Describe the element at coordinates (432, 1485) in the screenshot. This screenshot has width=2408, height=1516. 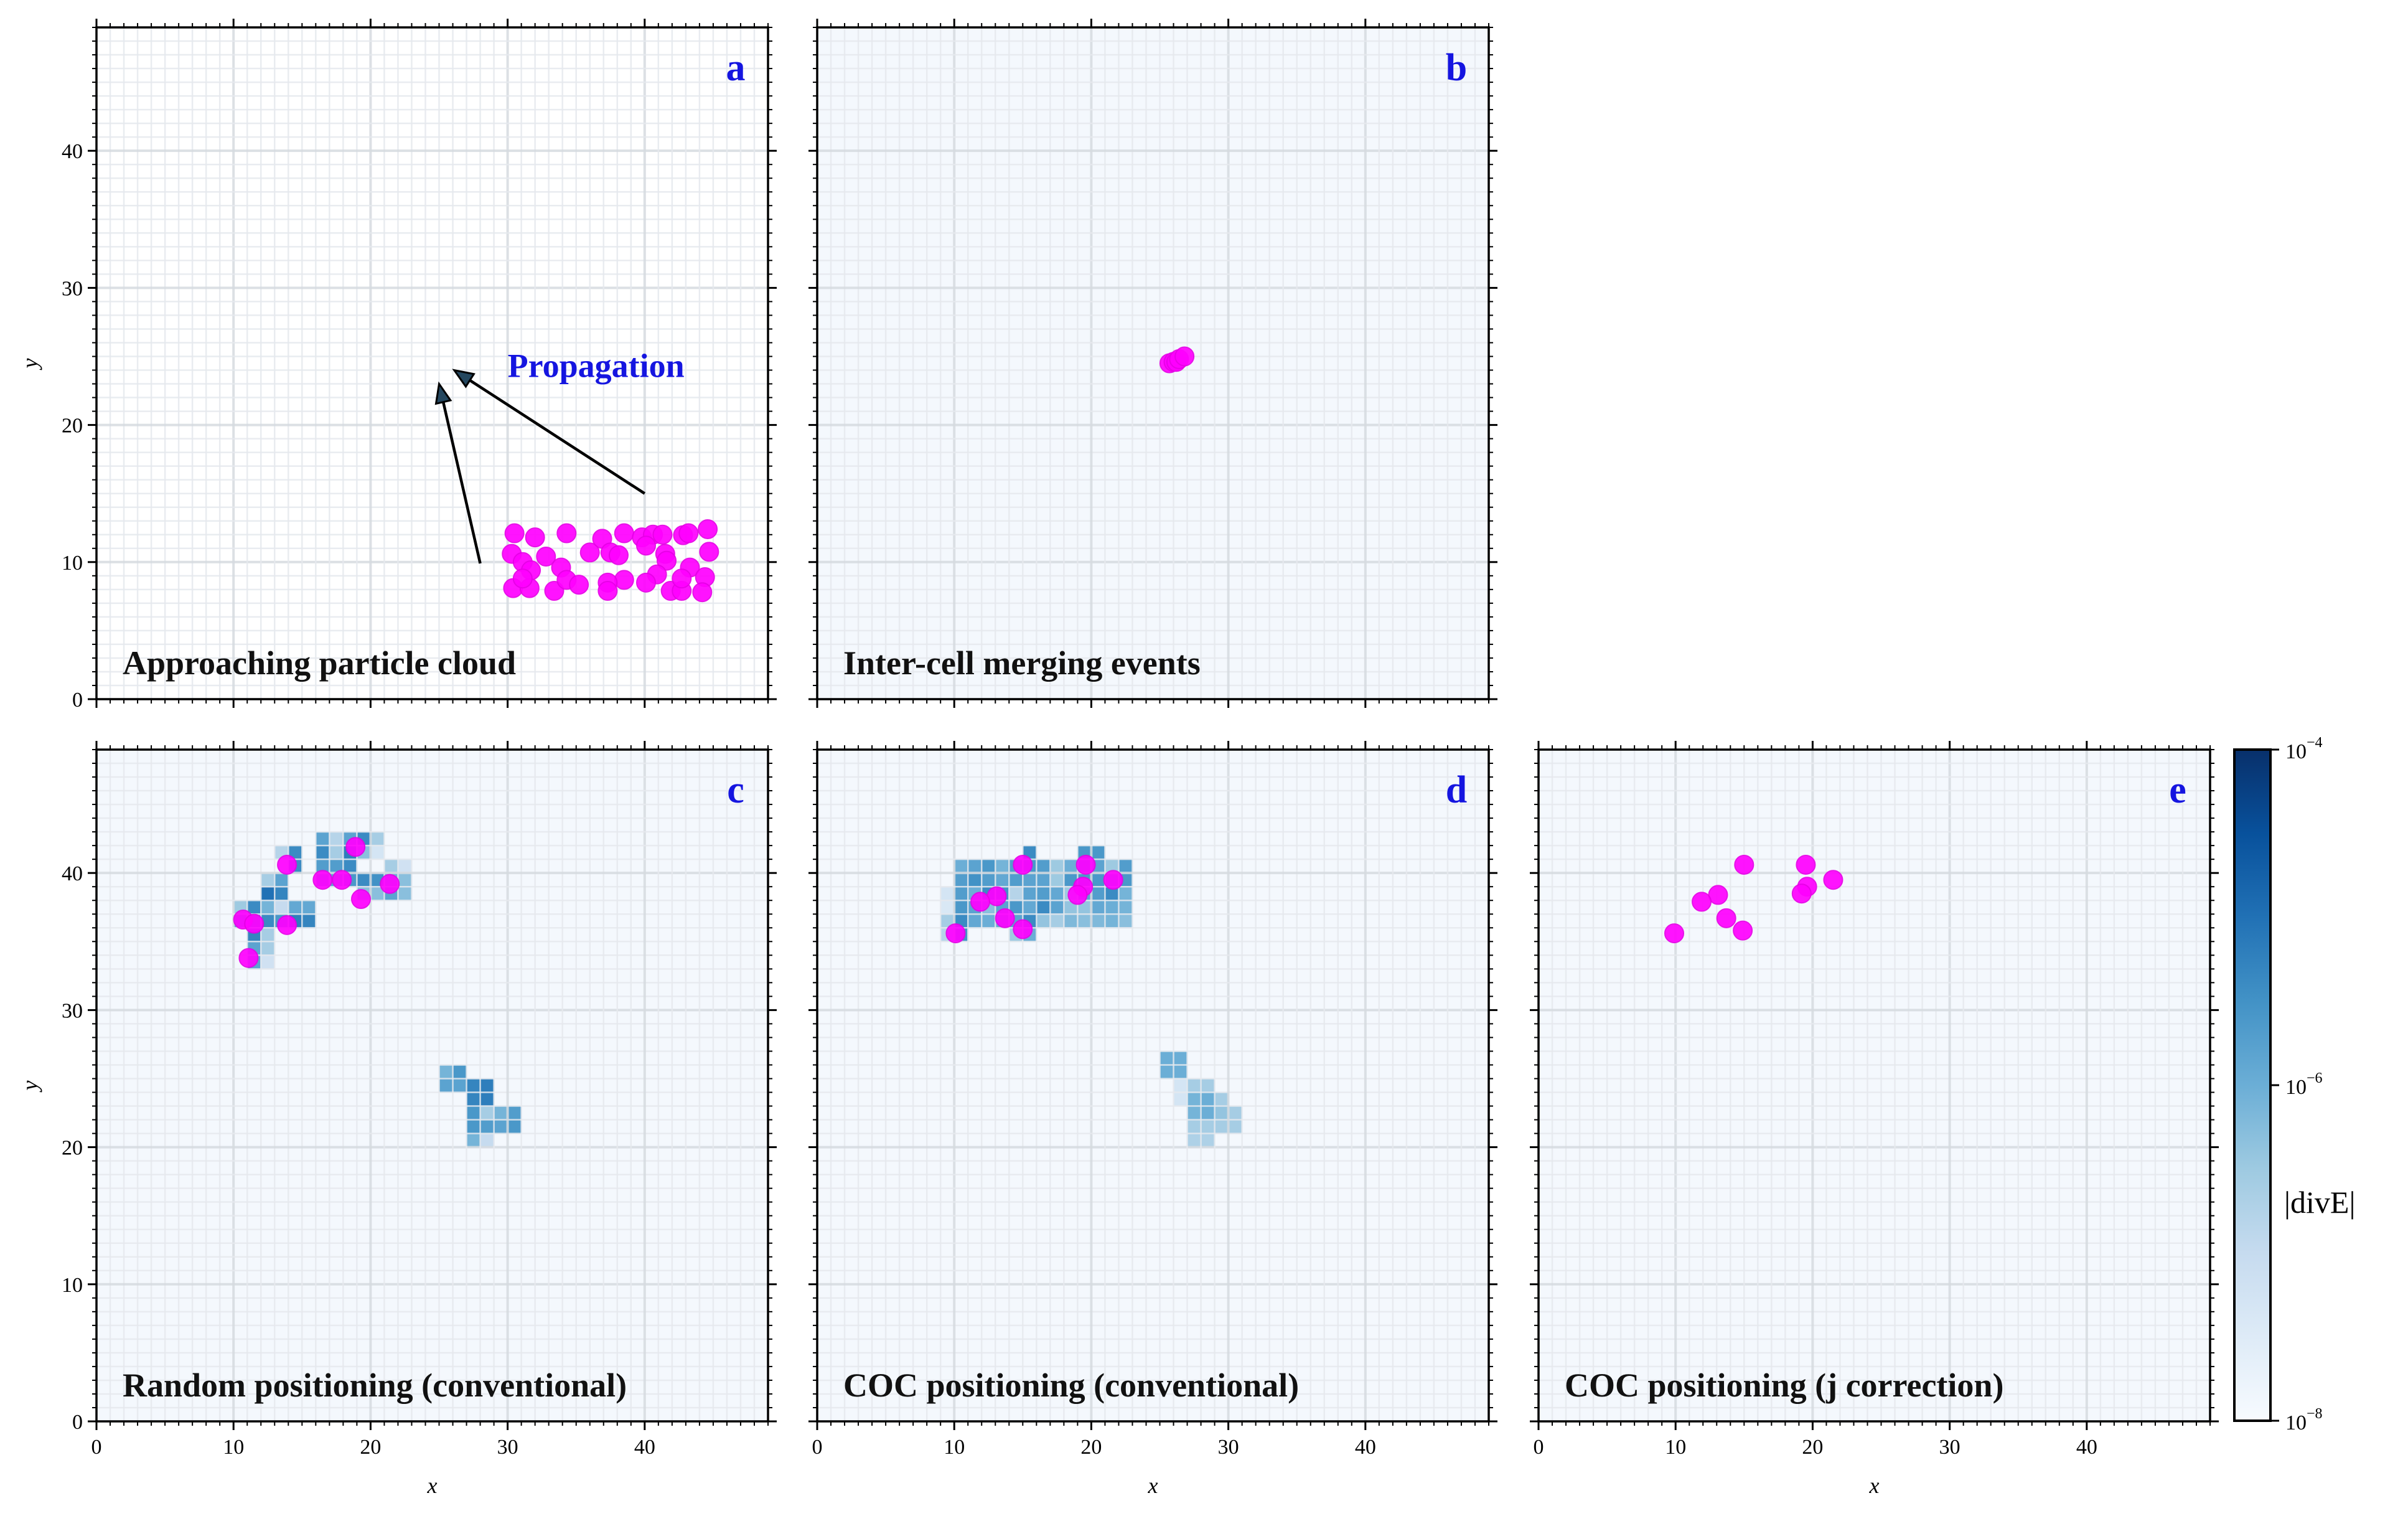
I see `x-axis-label: x` at that location.